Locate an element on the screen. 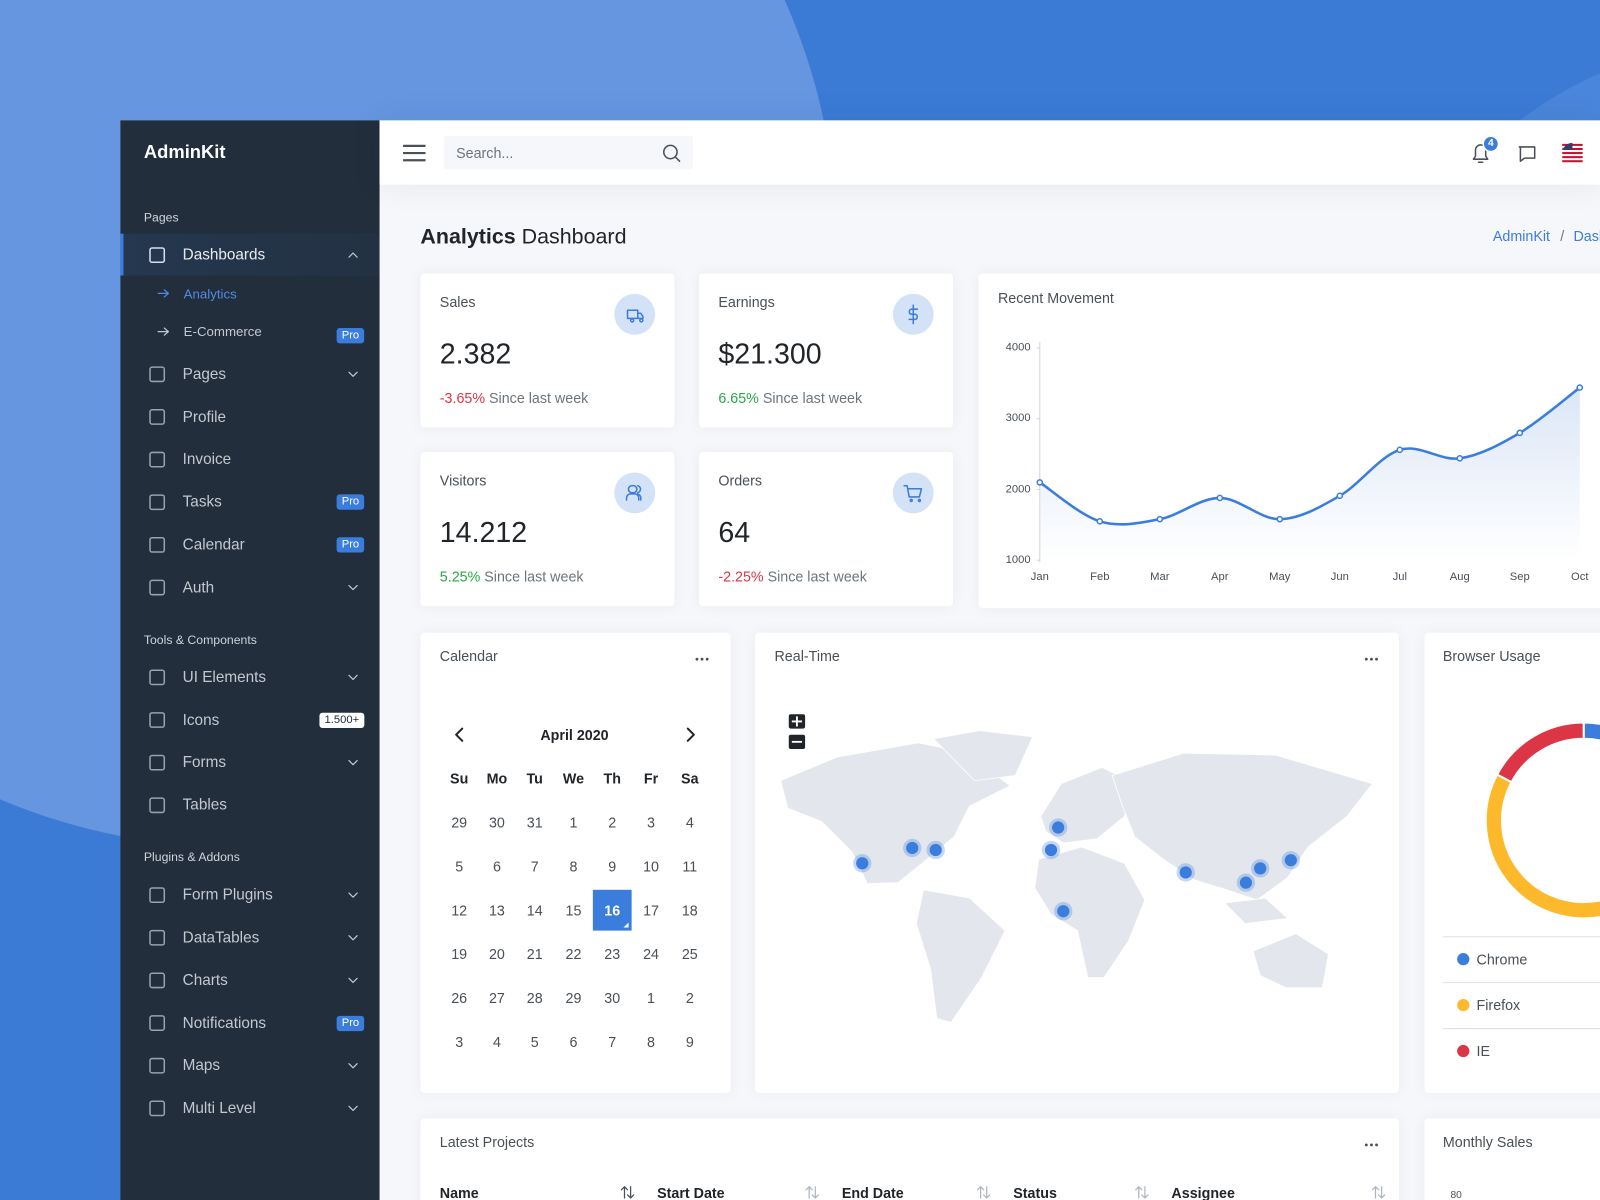 The image size is (1600, 1200). calendar-day: 16 is located at coordinates (612, 910).